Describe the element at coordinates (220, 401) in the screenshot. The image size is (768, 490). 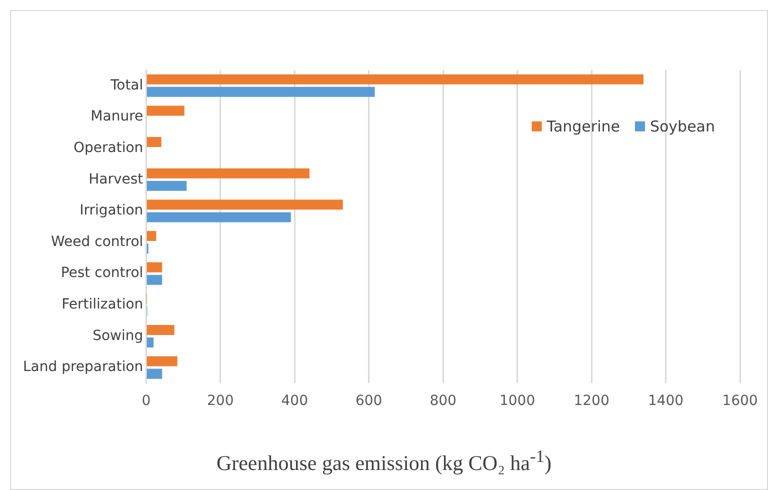
I see `x-tick-label: 200` at that location.